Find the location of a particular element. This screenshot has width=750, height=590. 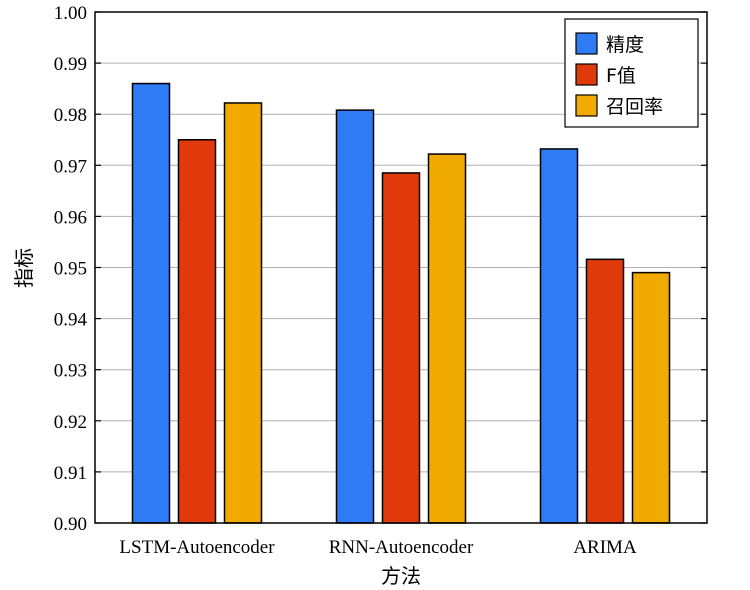

x-axis-title: 方法 is located at coordinates (401, 576).